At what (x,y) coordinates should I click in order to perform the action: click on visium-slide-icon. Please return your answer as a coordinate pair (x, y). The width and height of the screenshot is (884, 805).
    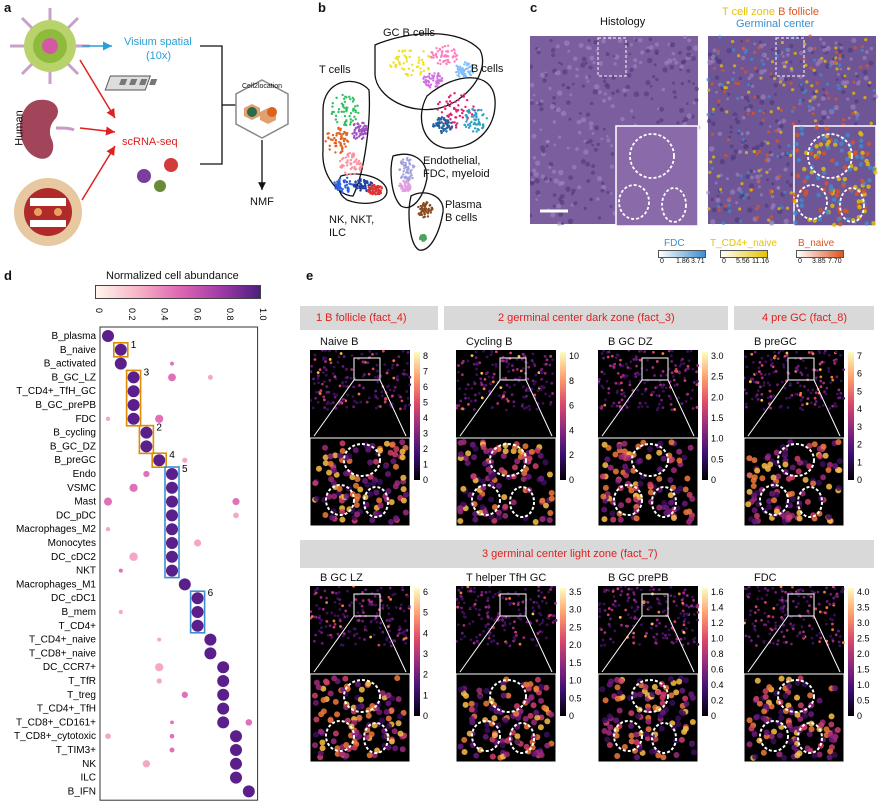
    Looking at the image, I should click on (131, 83).